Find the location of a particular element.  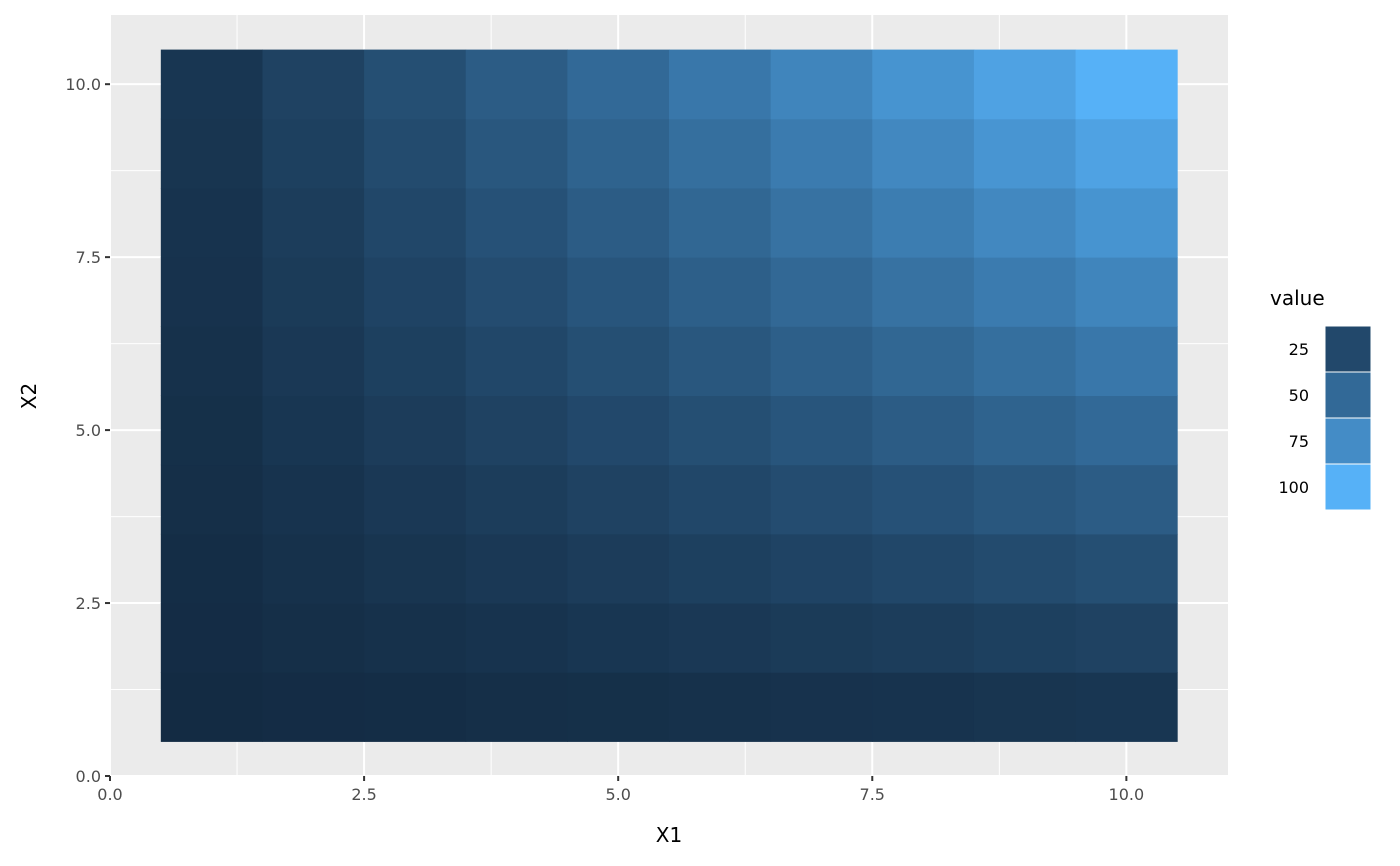

legend-label: 100 is located at coordinates (1293, 487).